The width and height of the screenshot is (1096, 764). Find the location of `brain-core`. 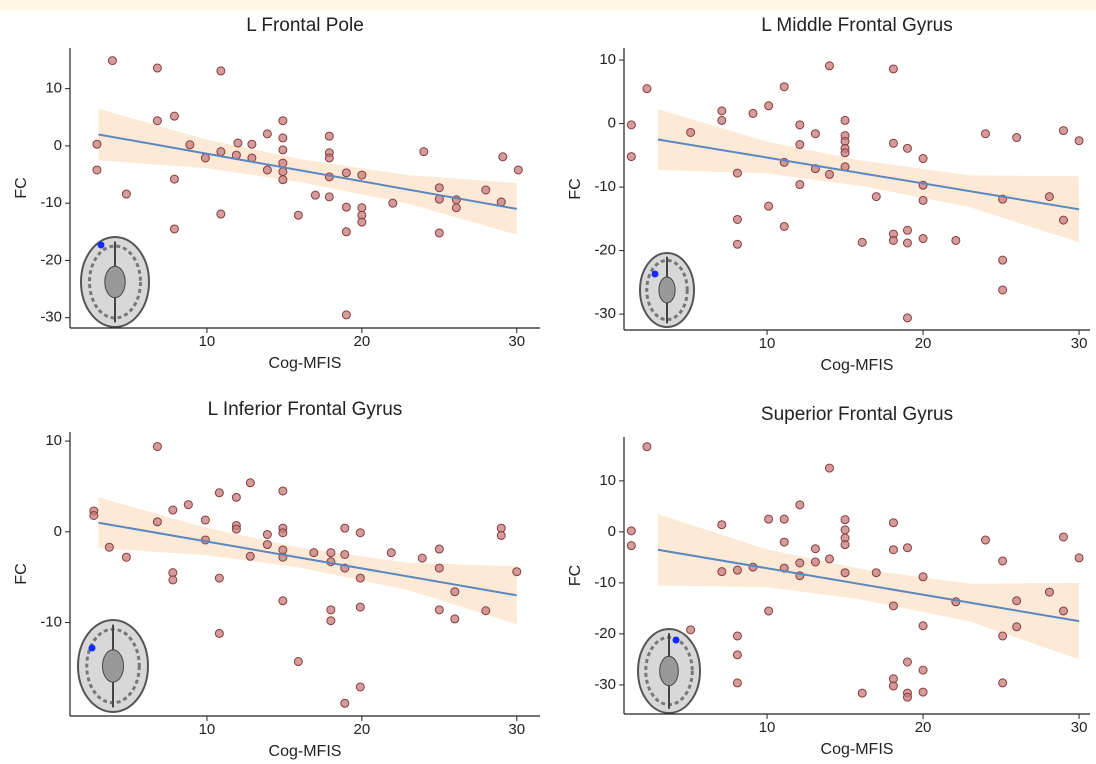

brain-core is located at coordinates (115, 282).